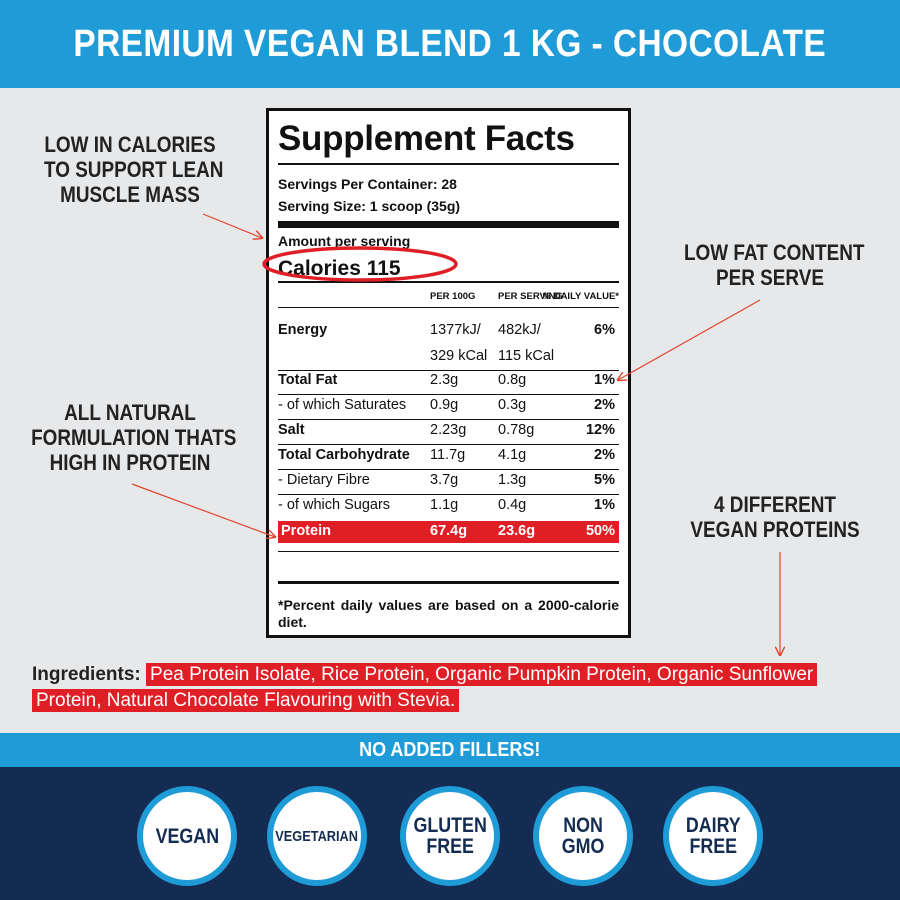 The image size is (900, 900). Describe the element at coordinates (306, 531) in the screenshot. I see `nutrient-name: Protein` at that location.